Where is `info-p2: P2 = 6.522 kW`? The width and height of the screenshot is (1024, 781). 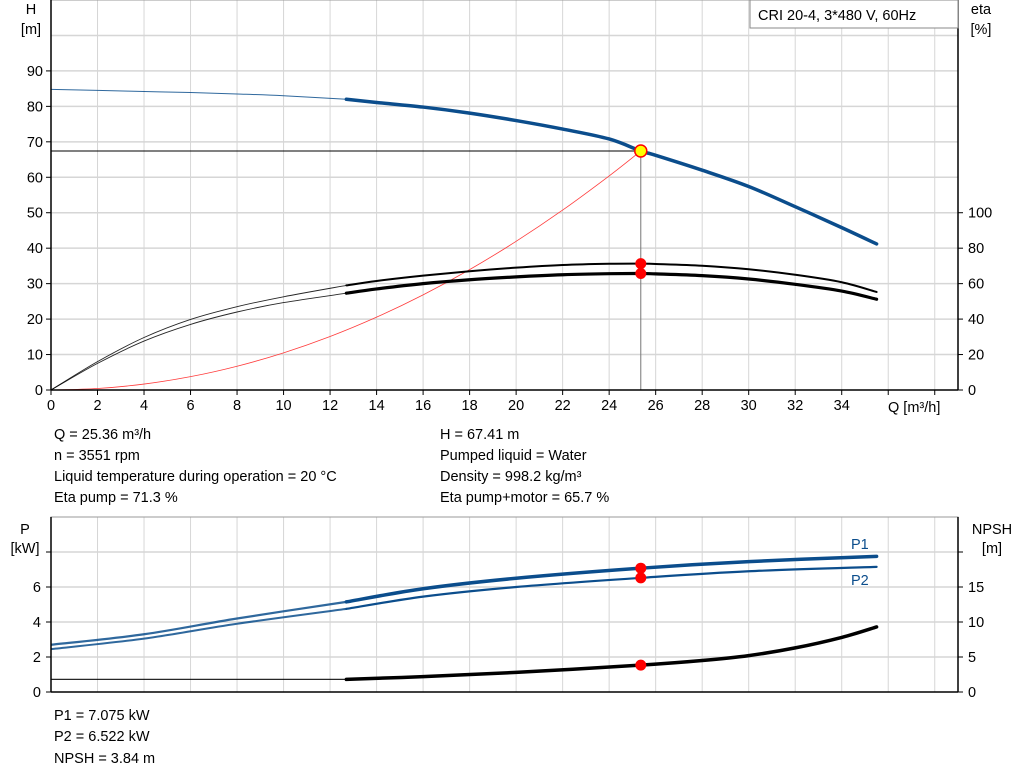
info-p2: P2 = 6.522 kW is located at coordinates (102, 737).